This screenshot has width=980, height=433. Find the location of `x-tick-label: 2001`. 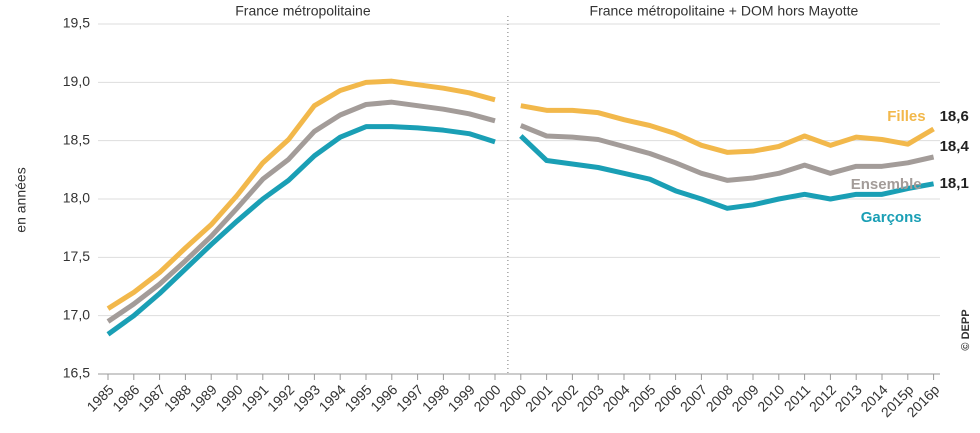

x-tick-label: 2001 is located at coordinates (538, 397).